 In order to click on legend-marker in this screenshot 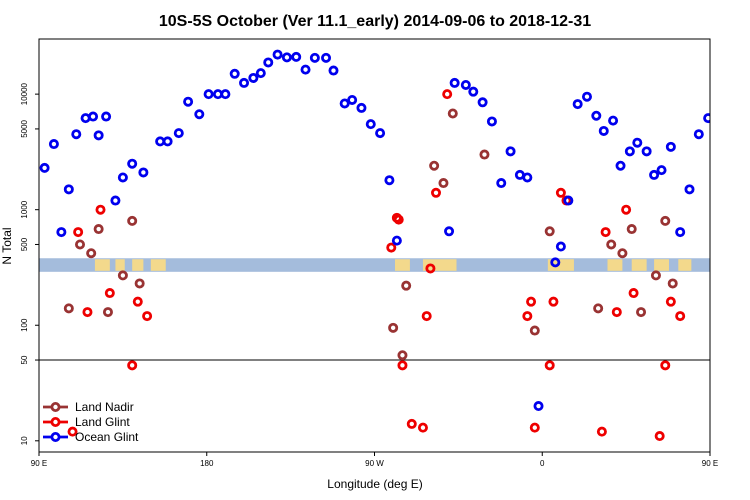, I will do `click(55, 421)`.